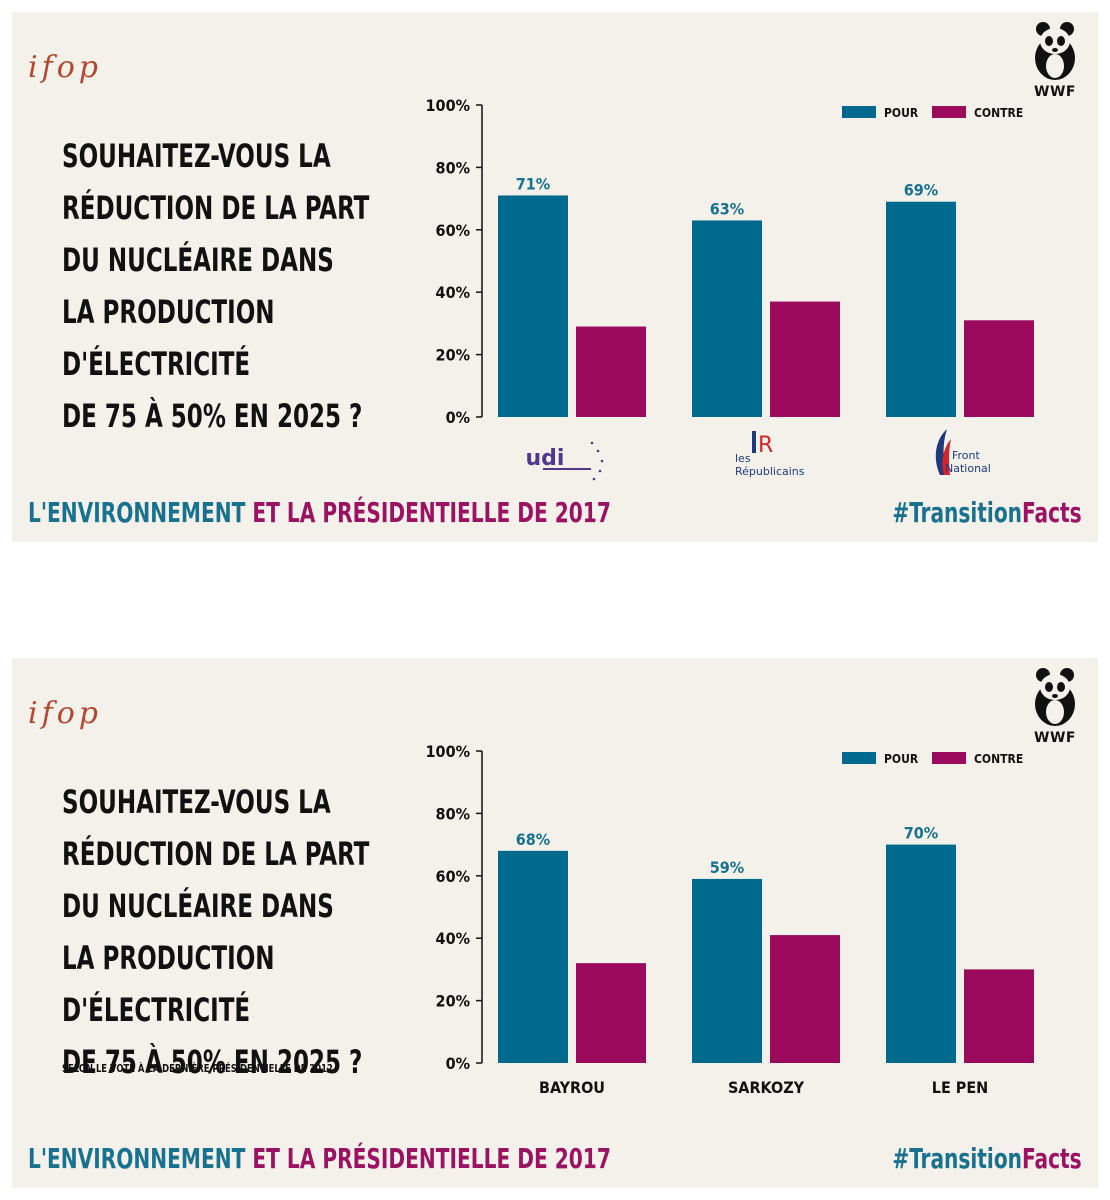 This screenshot has width=1110, height=1200. I want to click on svg-text: Républicains, so click(770, 471).